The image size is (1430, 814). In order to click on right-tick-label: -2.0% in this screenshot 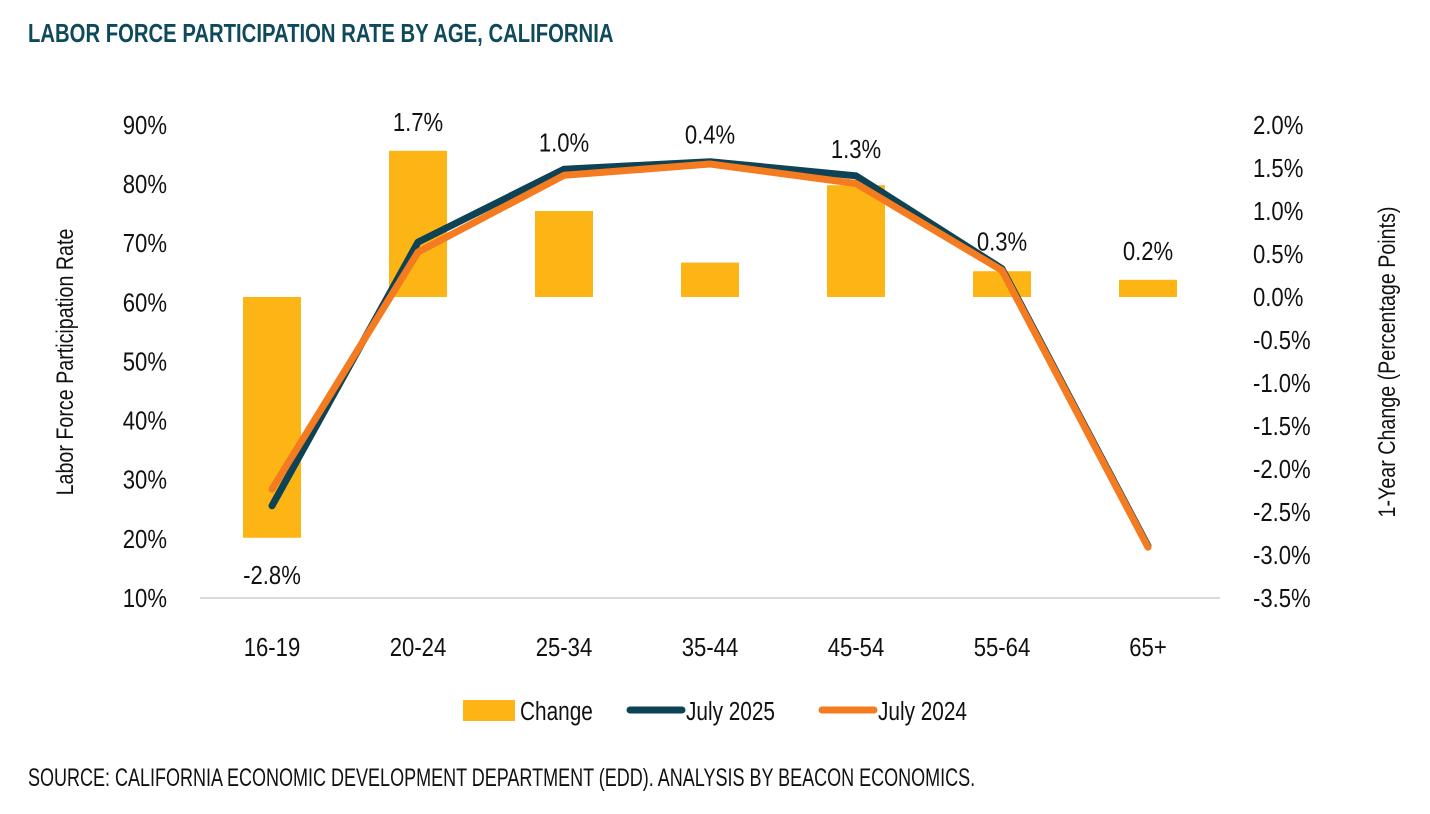, I will do `click(1282, 469)`.